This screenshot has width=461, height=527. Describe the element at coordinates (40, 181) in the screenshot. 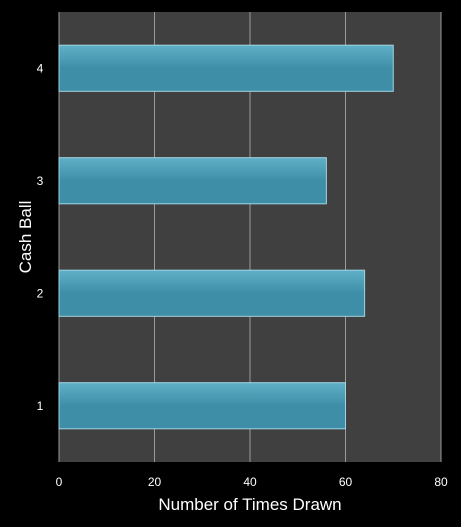

I see `y-tick-label: 3` at that location.